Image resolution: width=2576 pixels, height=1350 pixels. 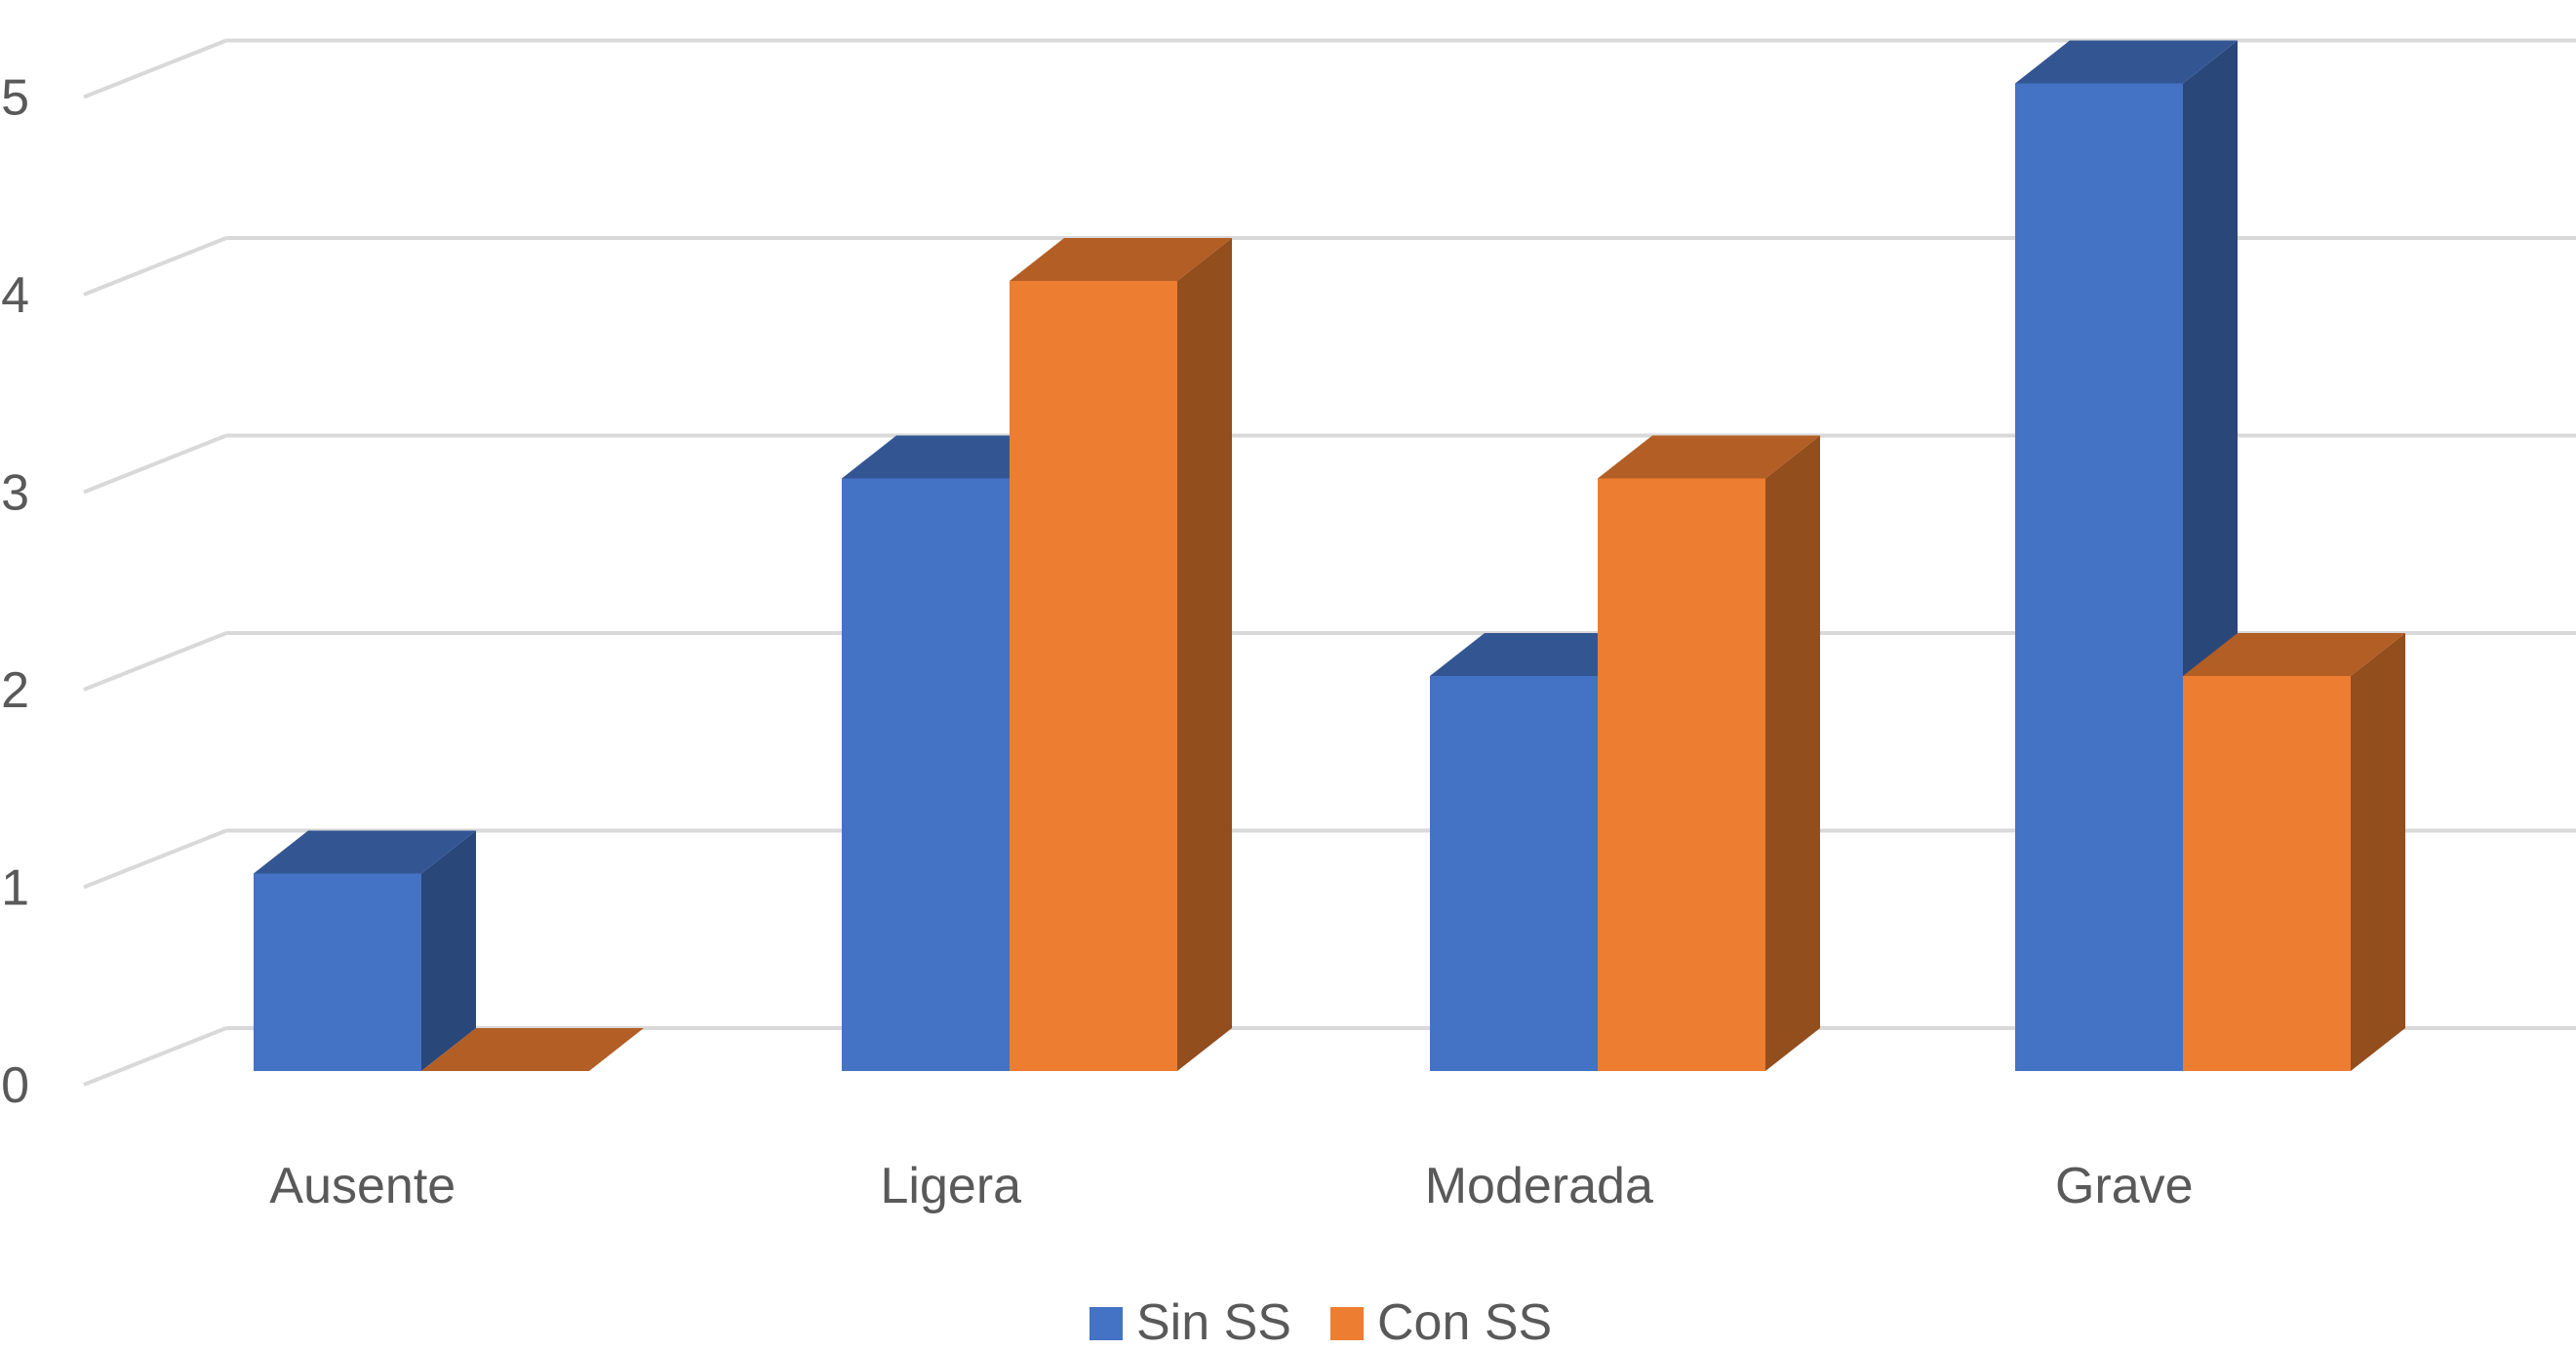 I want to click on bar-ausente-con-ss, so click(x=532, y=1049).